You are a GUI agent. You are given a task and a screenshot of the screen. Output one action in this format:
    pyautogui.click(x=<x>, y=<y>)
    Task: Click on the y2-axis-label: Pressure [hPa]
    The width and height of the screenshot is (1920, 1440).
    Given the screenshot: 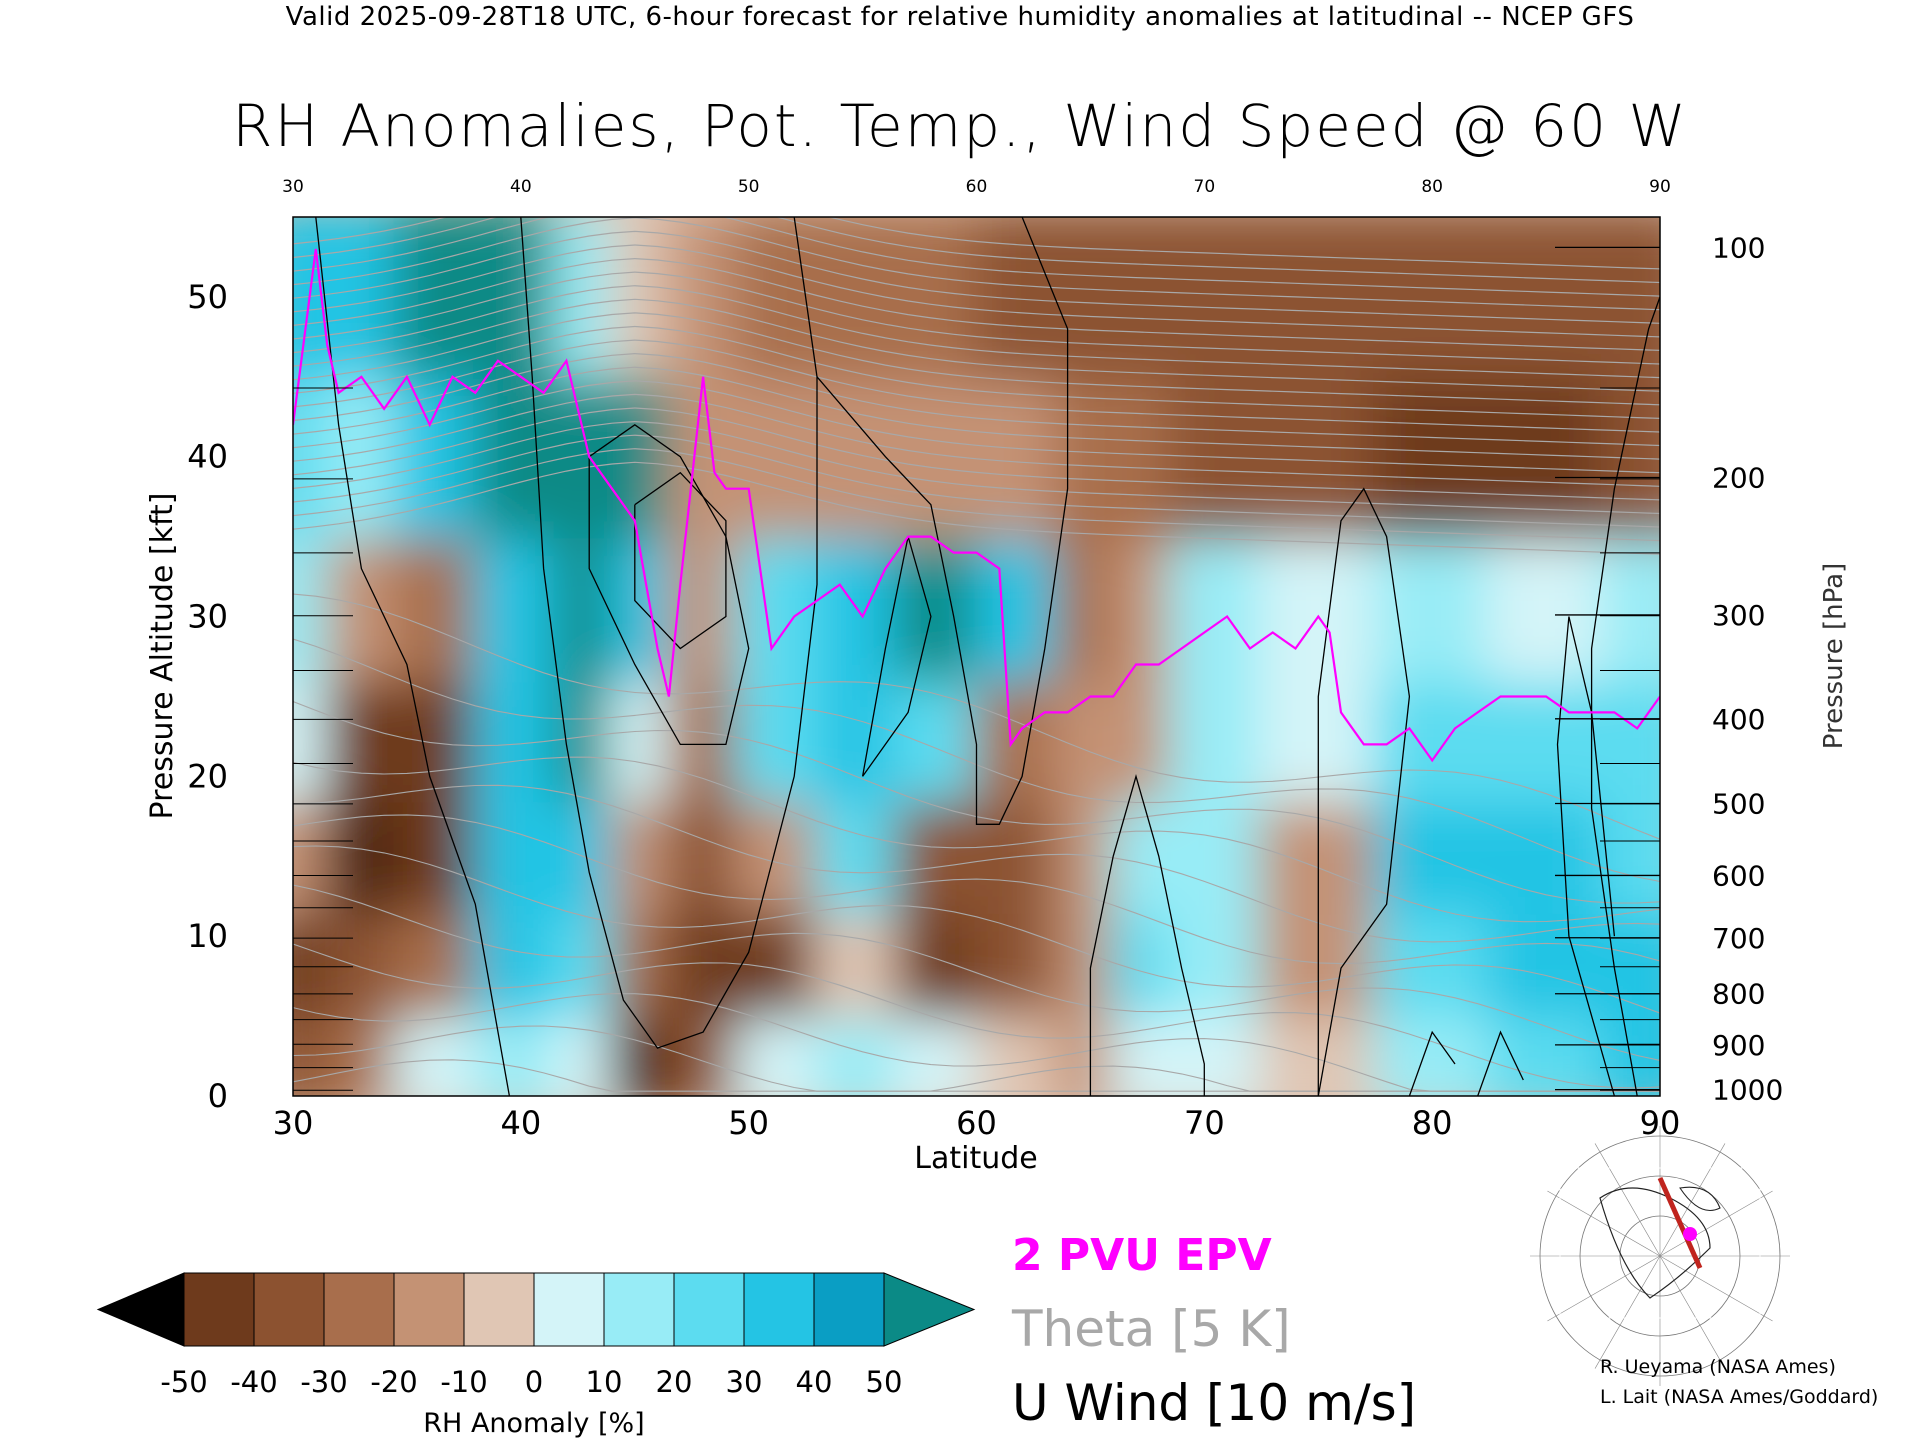 What is the action you would take?
    pyautogui.click(x=1834, y=656)
    